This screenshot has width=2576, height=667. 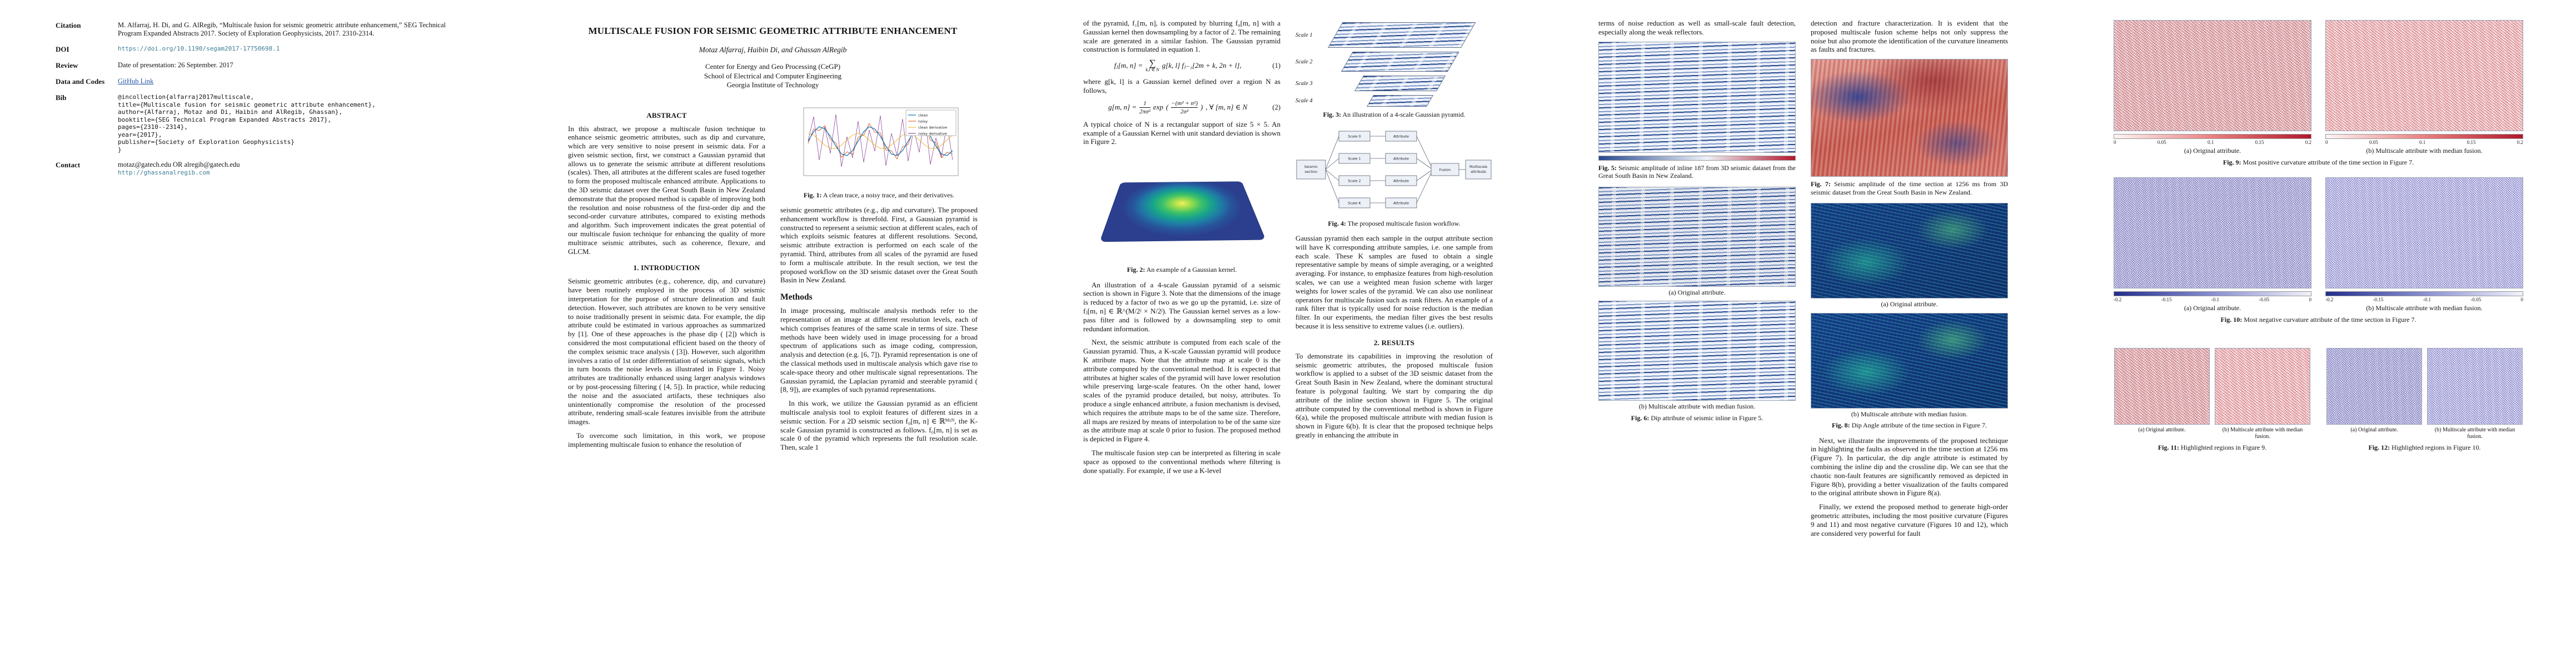 What do you see at coordinates (1167, 107) in the screenshot?
I see `paren: (` at bounding box center [1167, 107].